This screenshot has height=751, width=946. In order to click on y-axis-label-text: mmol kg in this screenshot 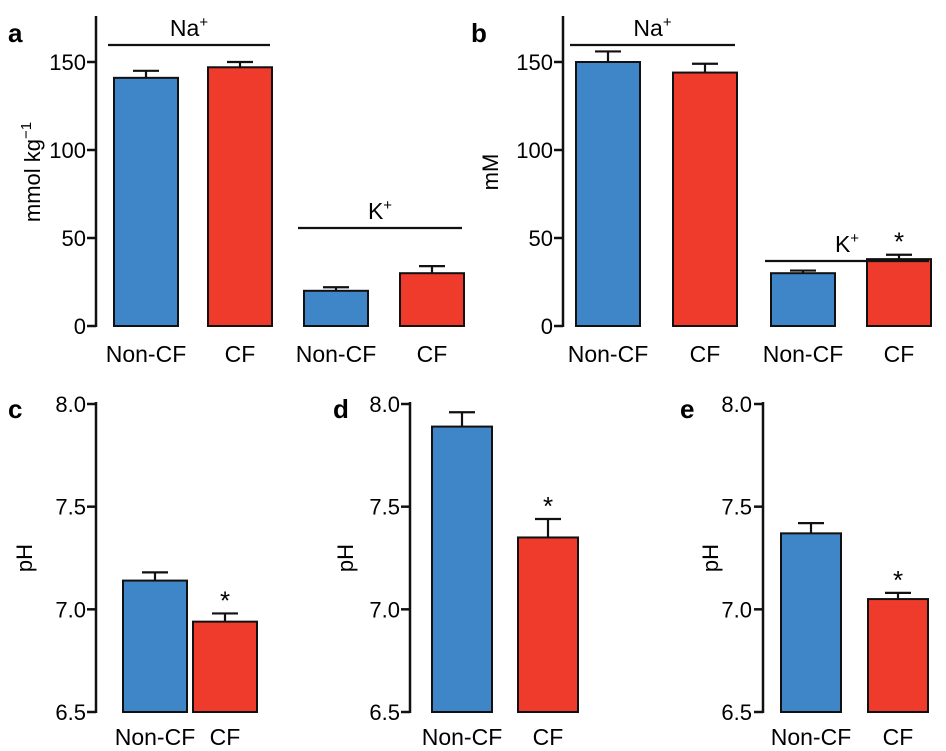, I will do `click(32, 180)`.